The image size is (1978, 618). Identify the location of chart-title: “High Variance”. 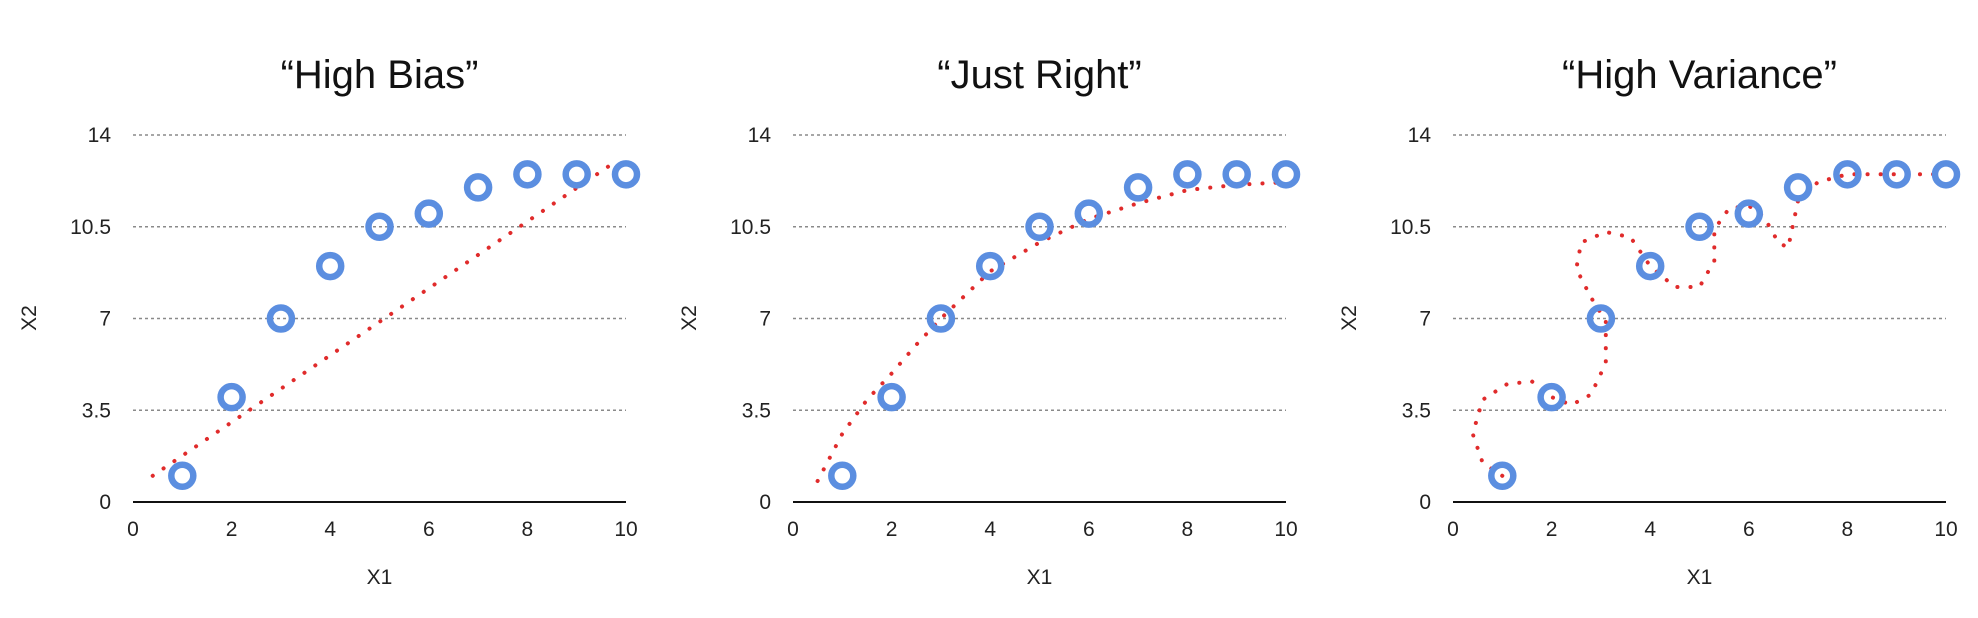
(1699, 75).